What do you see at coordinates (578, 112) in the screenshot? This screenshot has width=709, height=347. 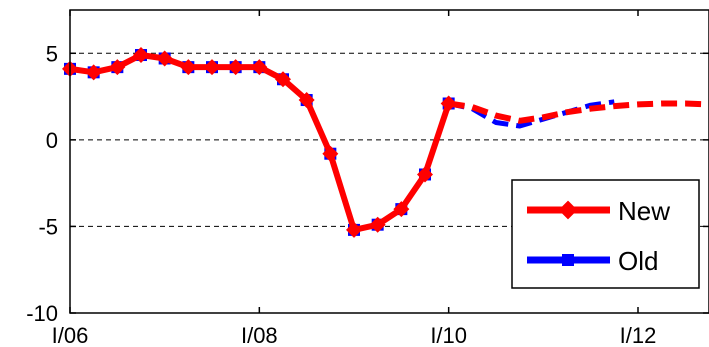 I see `series-new-forecast-line` at bounding box center [578, 112].